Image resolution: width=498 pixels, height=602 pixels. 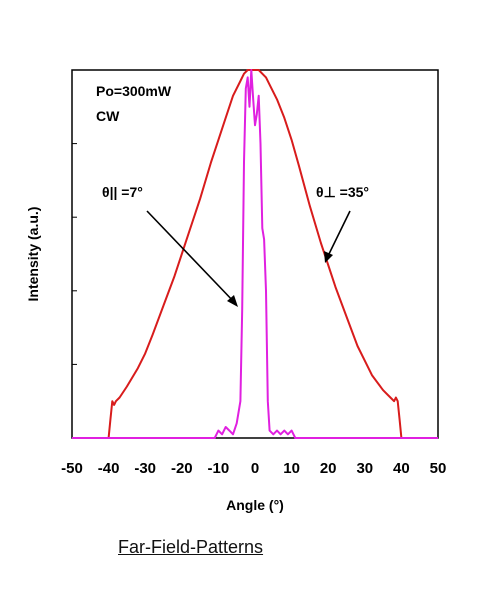 What do you see at coordinates (438, 468) in the screenshot?
I see `x-tick-label: 50` at bounding box center [438, 468].